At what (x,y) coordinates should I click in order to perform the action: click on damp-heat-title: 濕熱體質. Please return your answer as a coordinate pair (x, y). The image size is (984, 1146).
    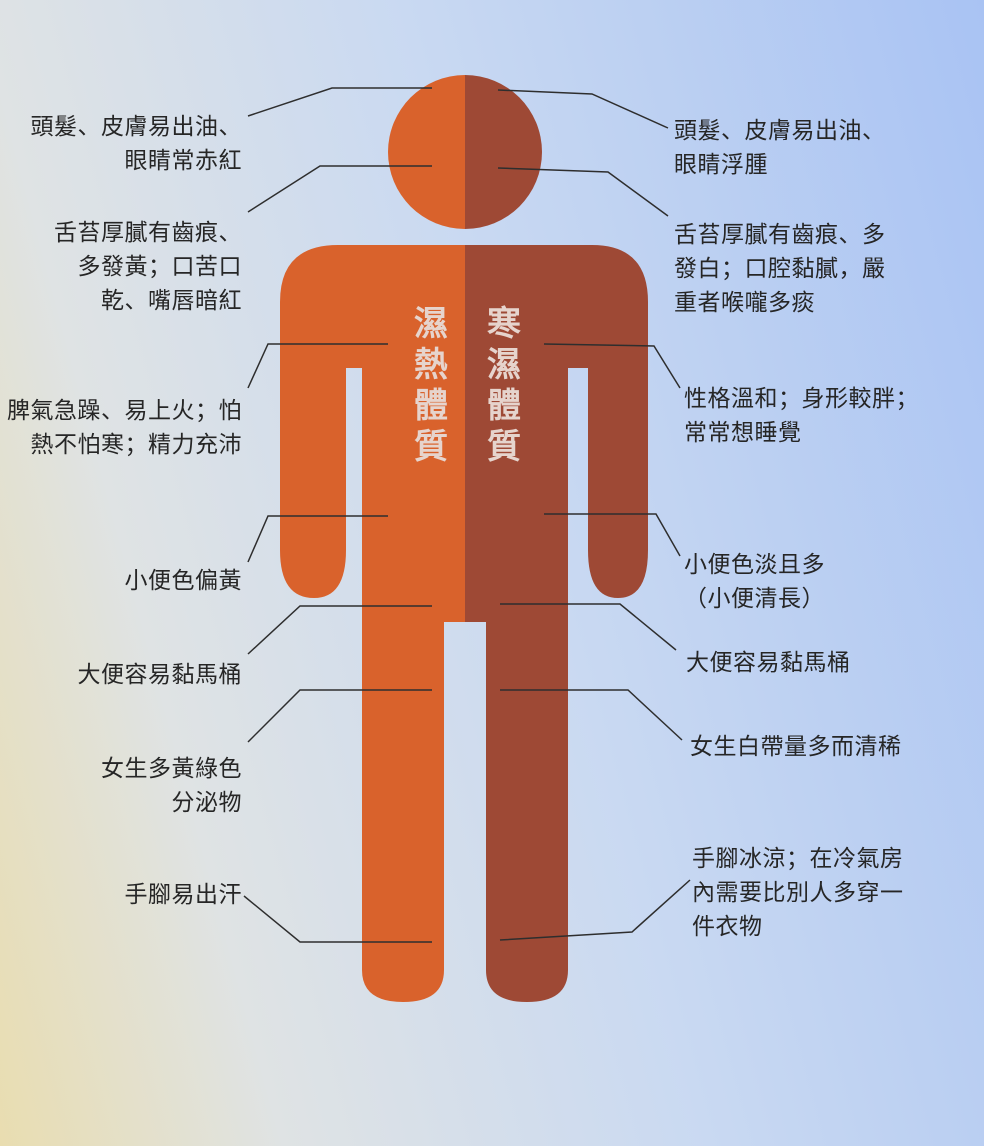
    Looking at the image, I should click on (431, 385).